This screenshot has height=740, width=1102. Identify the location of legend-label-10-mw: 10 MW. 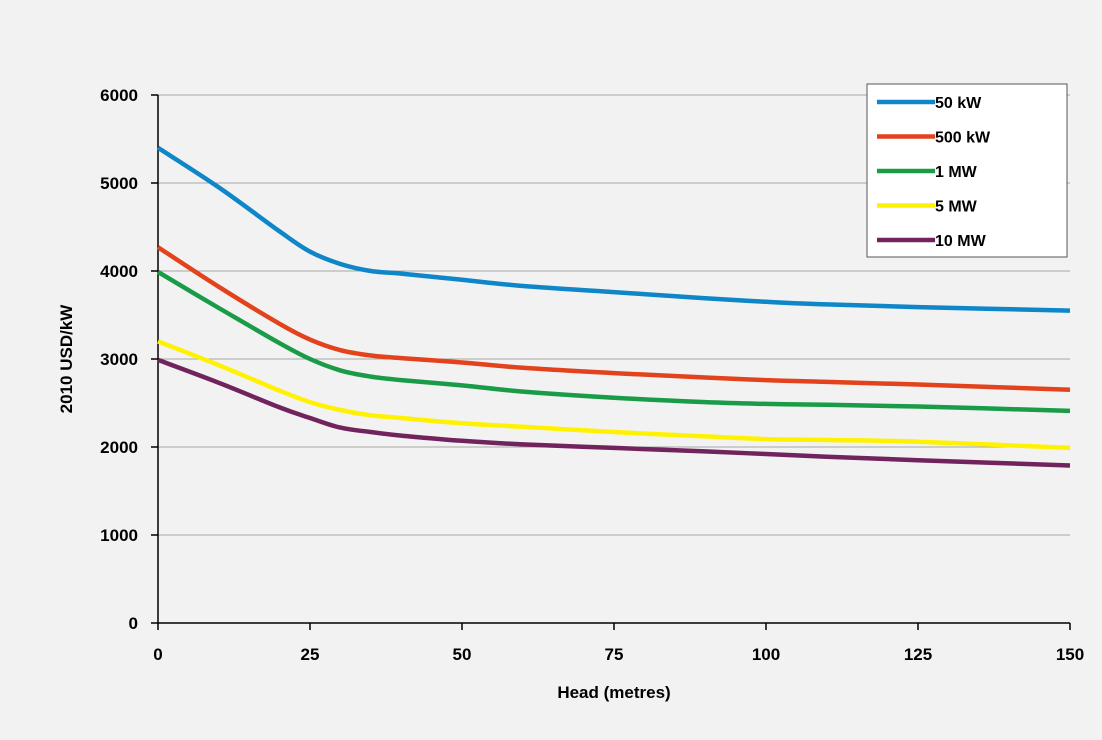
(961, 241).